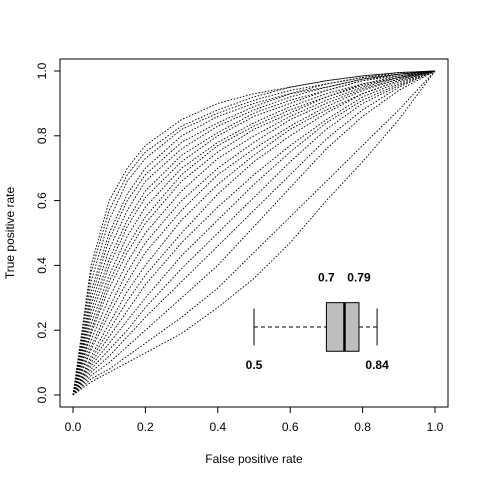  Describe the element at coordinates (342, 327) in the screenshot. I see `box-iqr` at that location.